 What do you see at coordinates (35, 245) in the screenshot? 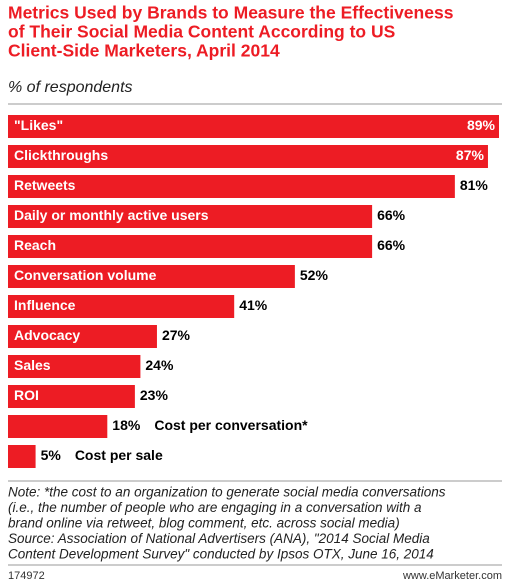
I see `category-label: Reach` at bounding box center [35, 245].